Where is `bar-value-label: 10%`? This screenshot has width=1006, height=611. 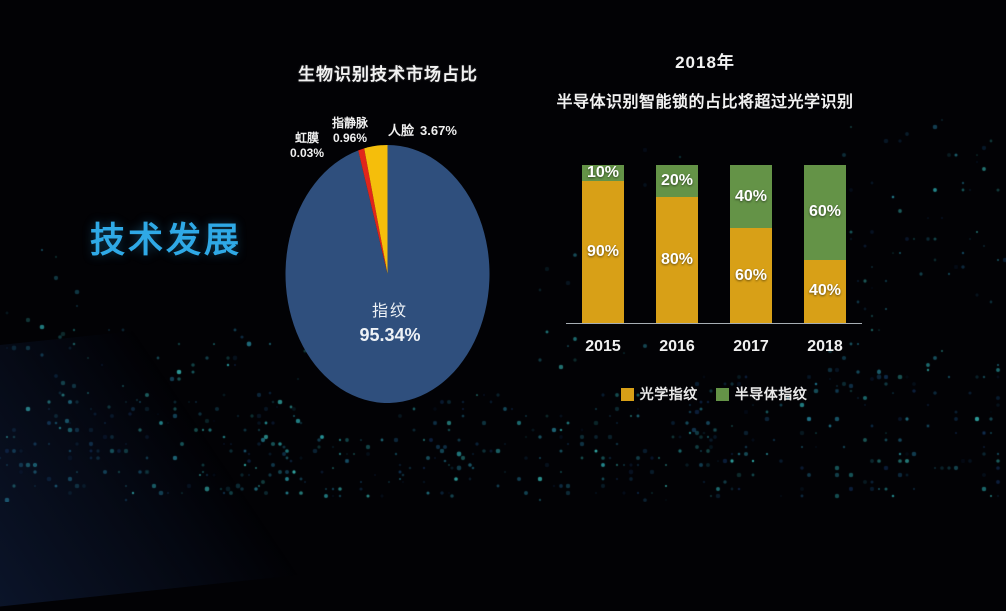 bar-value-label: 10% is located at coordinates (603, 172).